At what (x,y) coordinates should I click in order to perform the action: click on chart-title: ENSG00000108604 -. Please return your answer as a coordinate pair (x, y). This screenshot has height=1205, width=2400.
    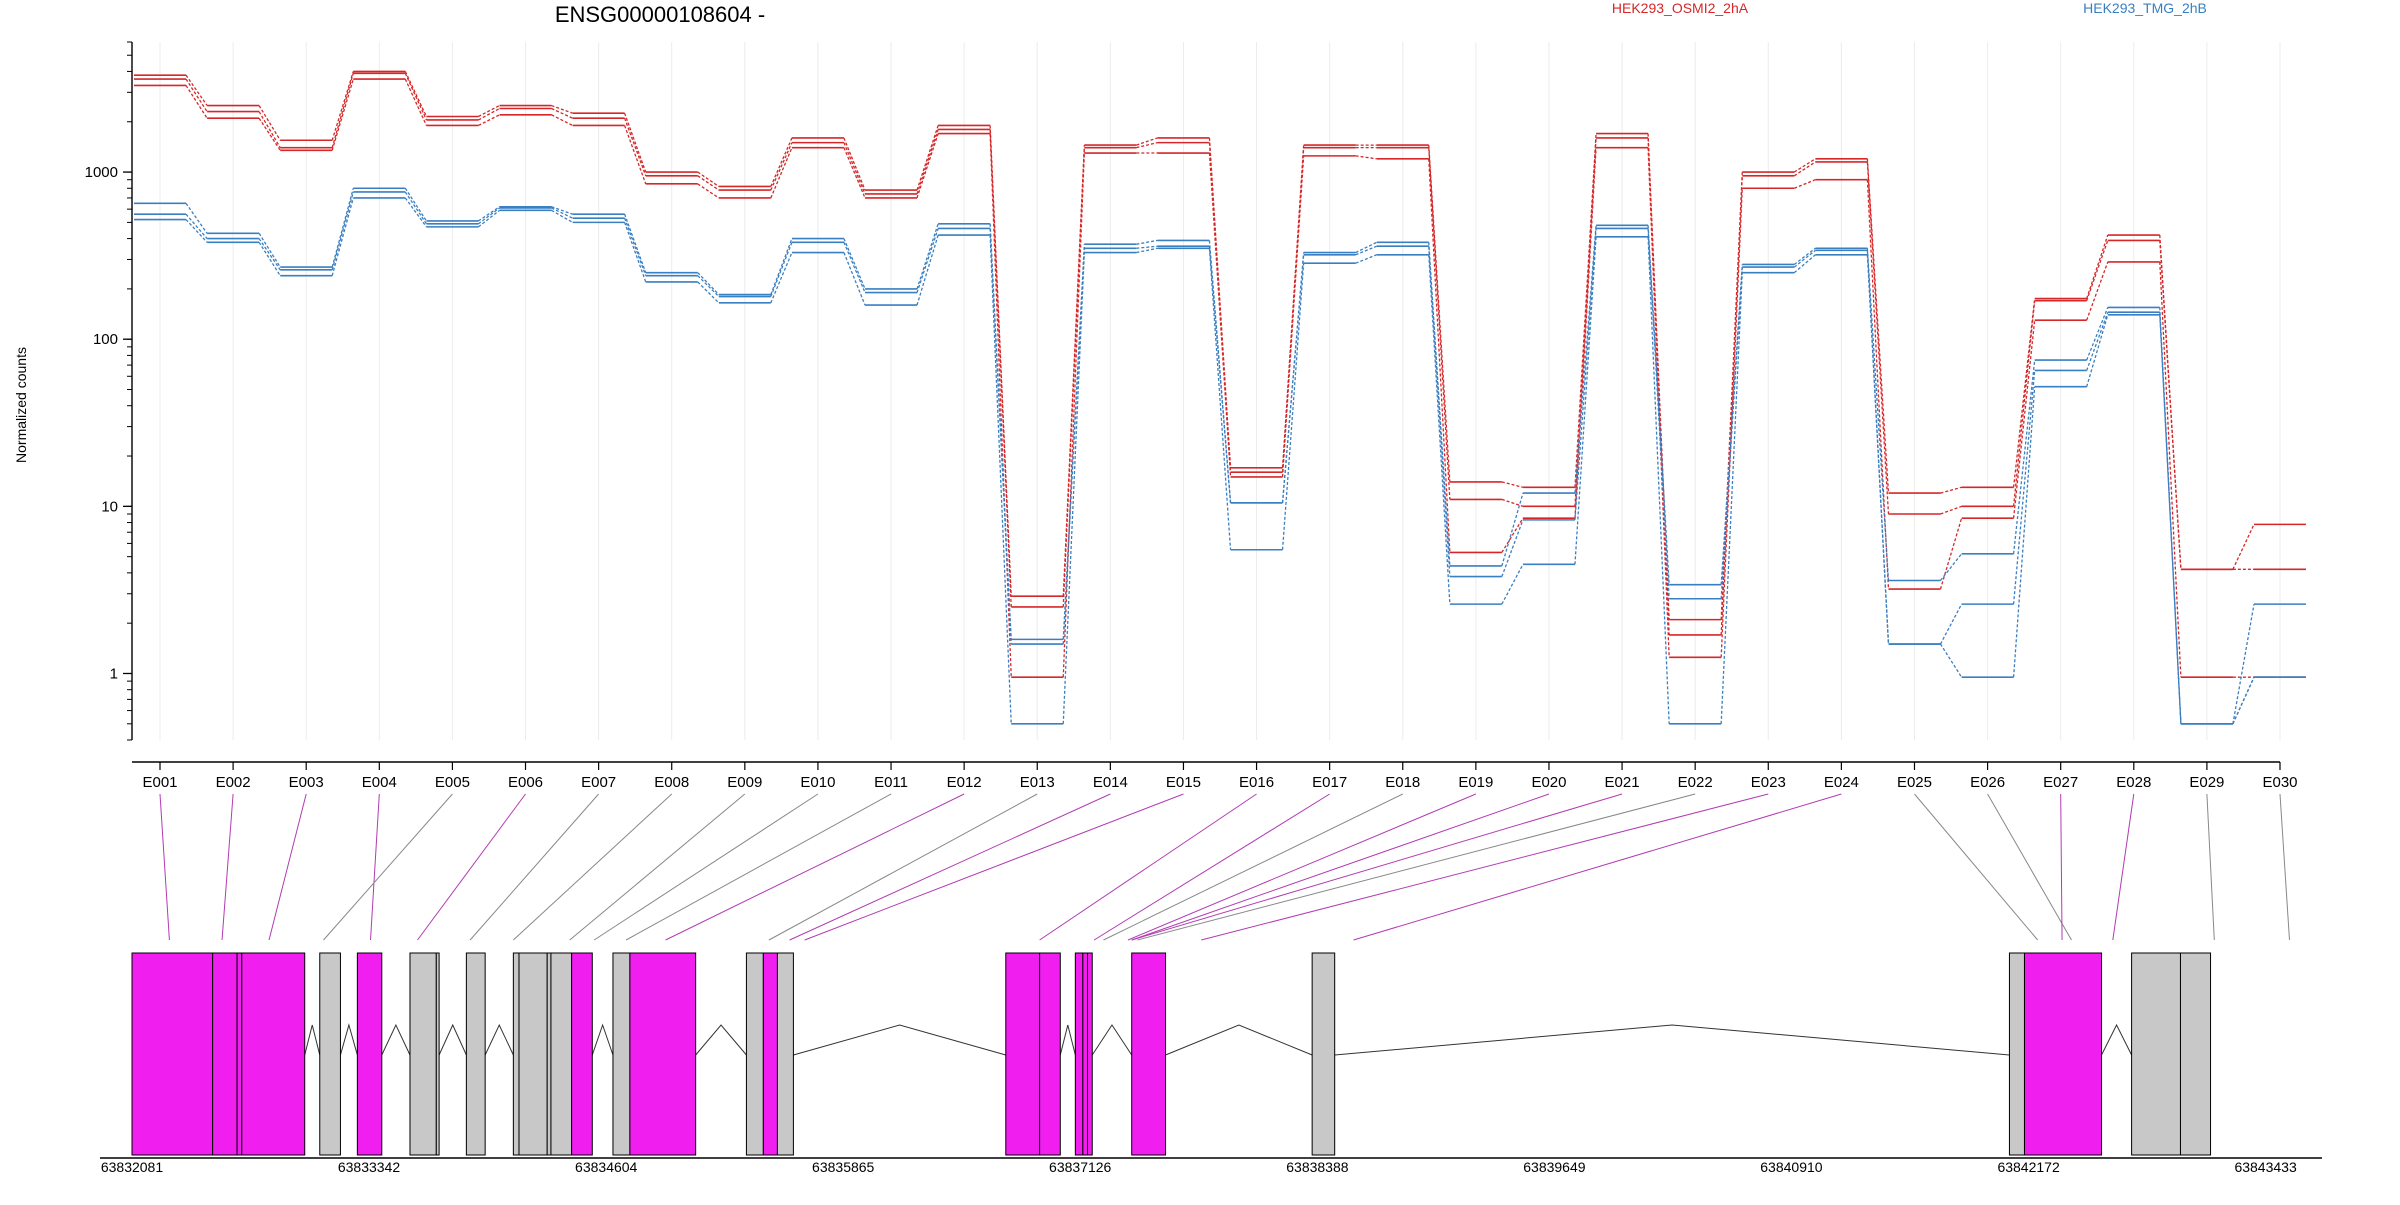
    Looking at the image, I should click on (660, 14).